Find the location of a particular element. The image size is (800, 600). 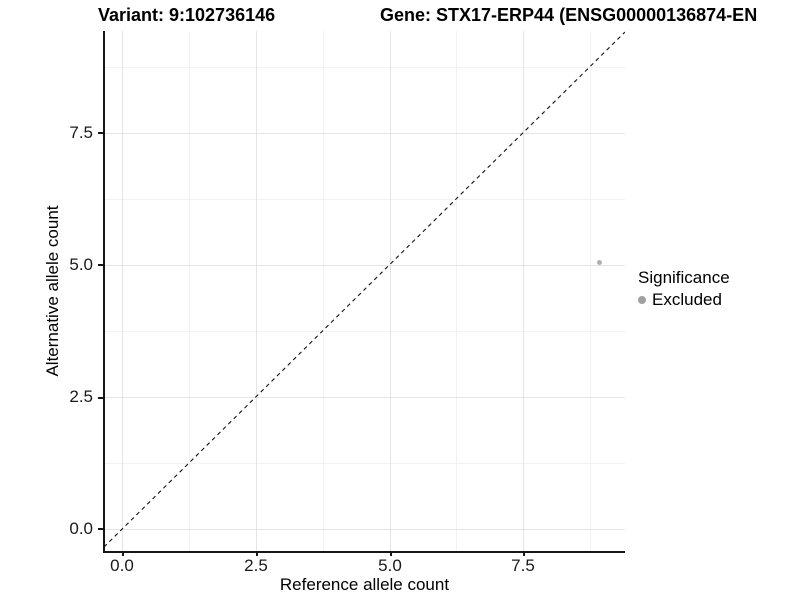

gene-title: Gene: STX17-ERP44 (ENSG00000136874-EN is located at coordinates (569, 15).